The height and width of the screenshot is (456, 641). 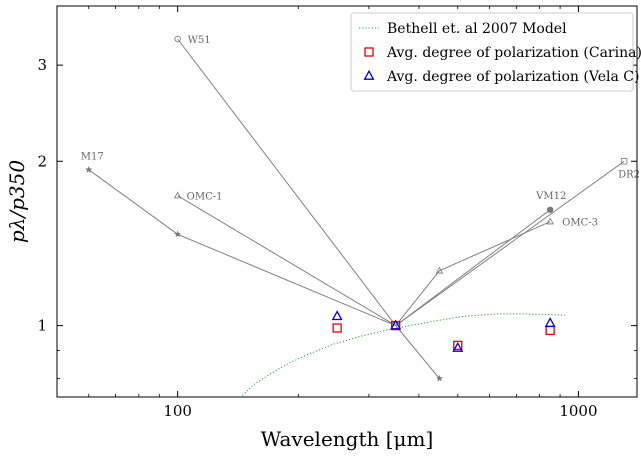 I want to click on y-axis-label: pλ/p350, so click(x=17, y=201).